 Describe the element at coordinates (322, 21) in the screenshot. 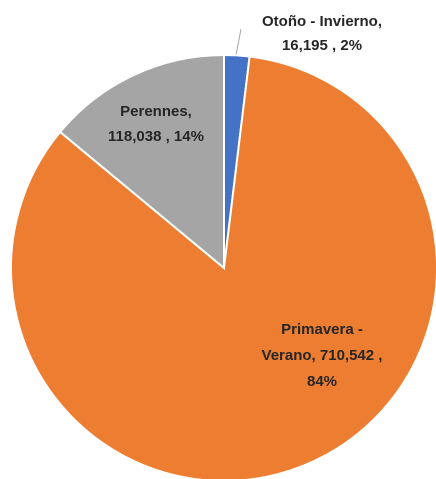

I see `data-label: Otoño - Invierno,` at that location.